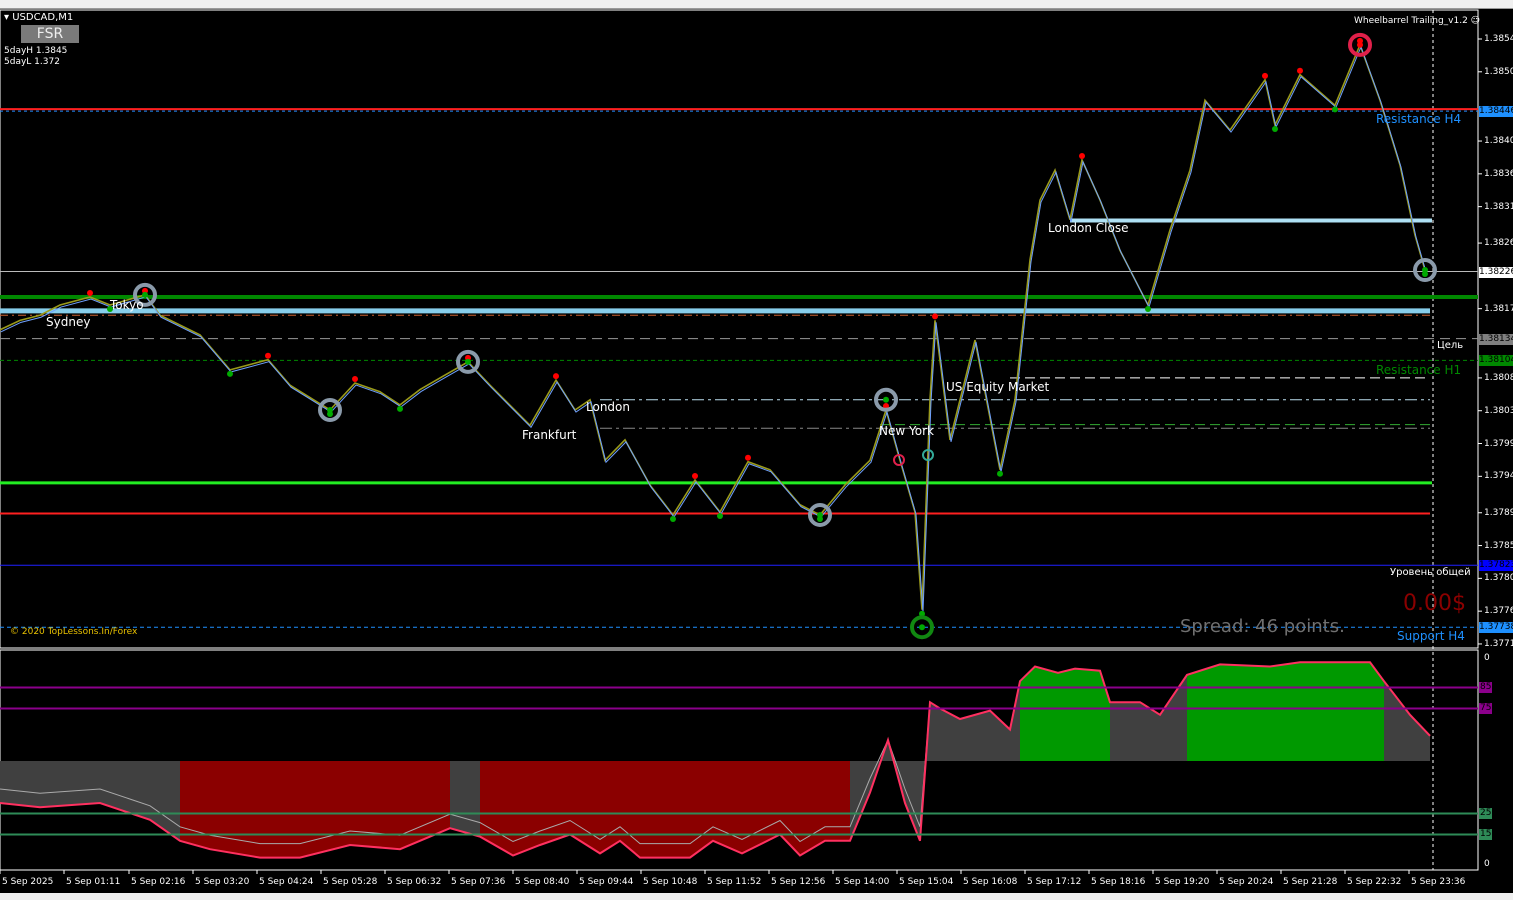  What do you see at coordinates (1498, 71) in the screenshot?
I see `price-tick-label: 1.38500` at bounding box center [1498, 71].